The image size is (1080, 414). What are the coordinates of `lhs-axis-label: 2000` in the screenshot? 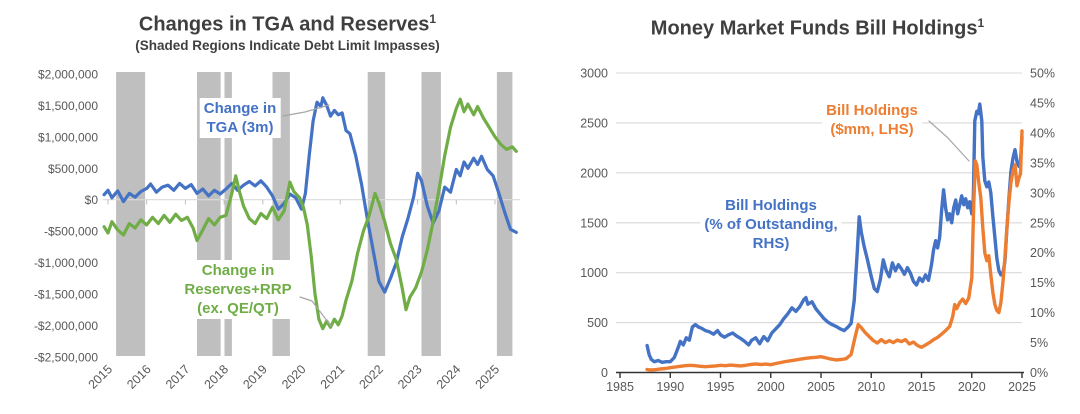 It's located at (594, 173).